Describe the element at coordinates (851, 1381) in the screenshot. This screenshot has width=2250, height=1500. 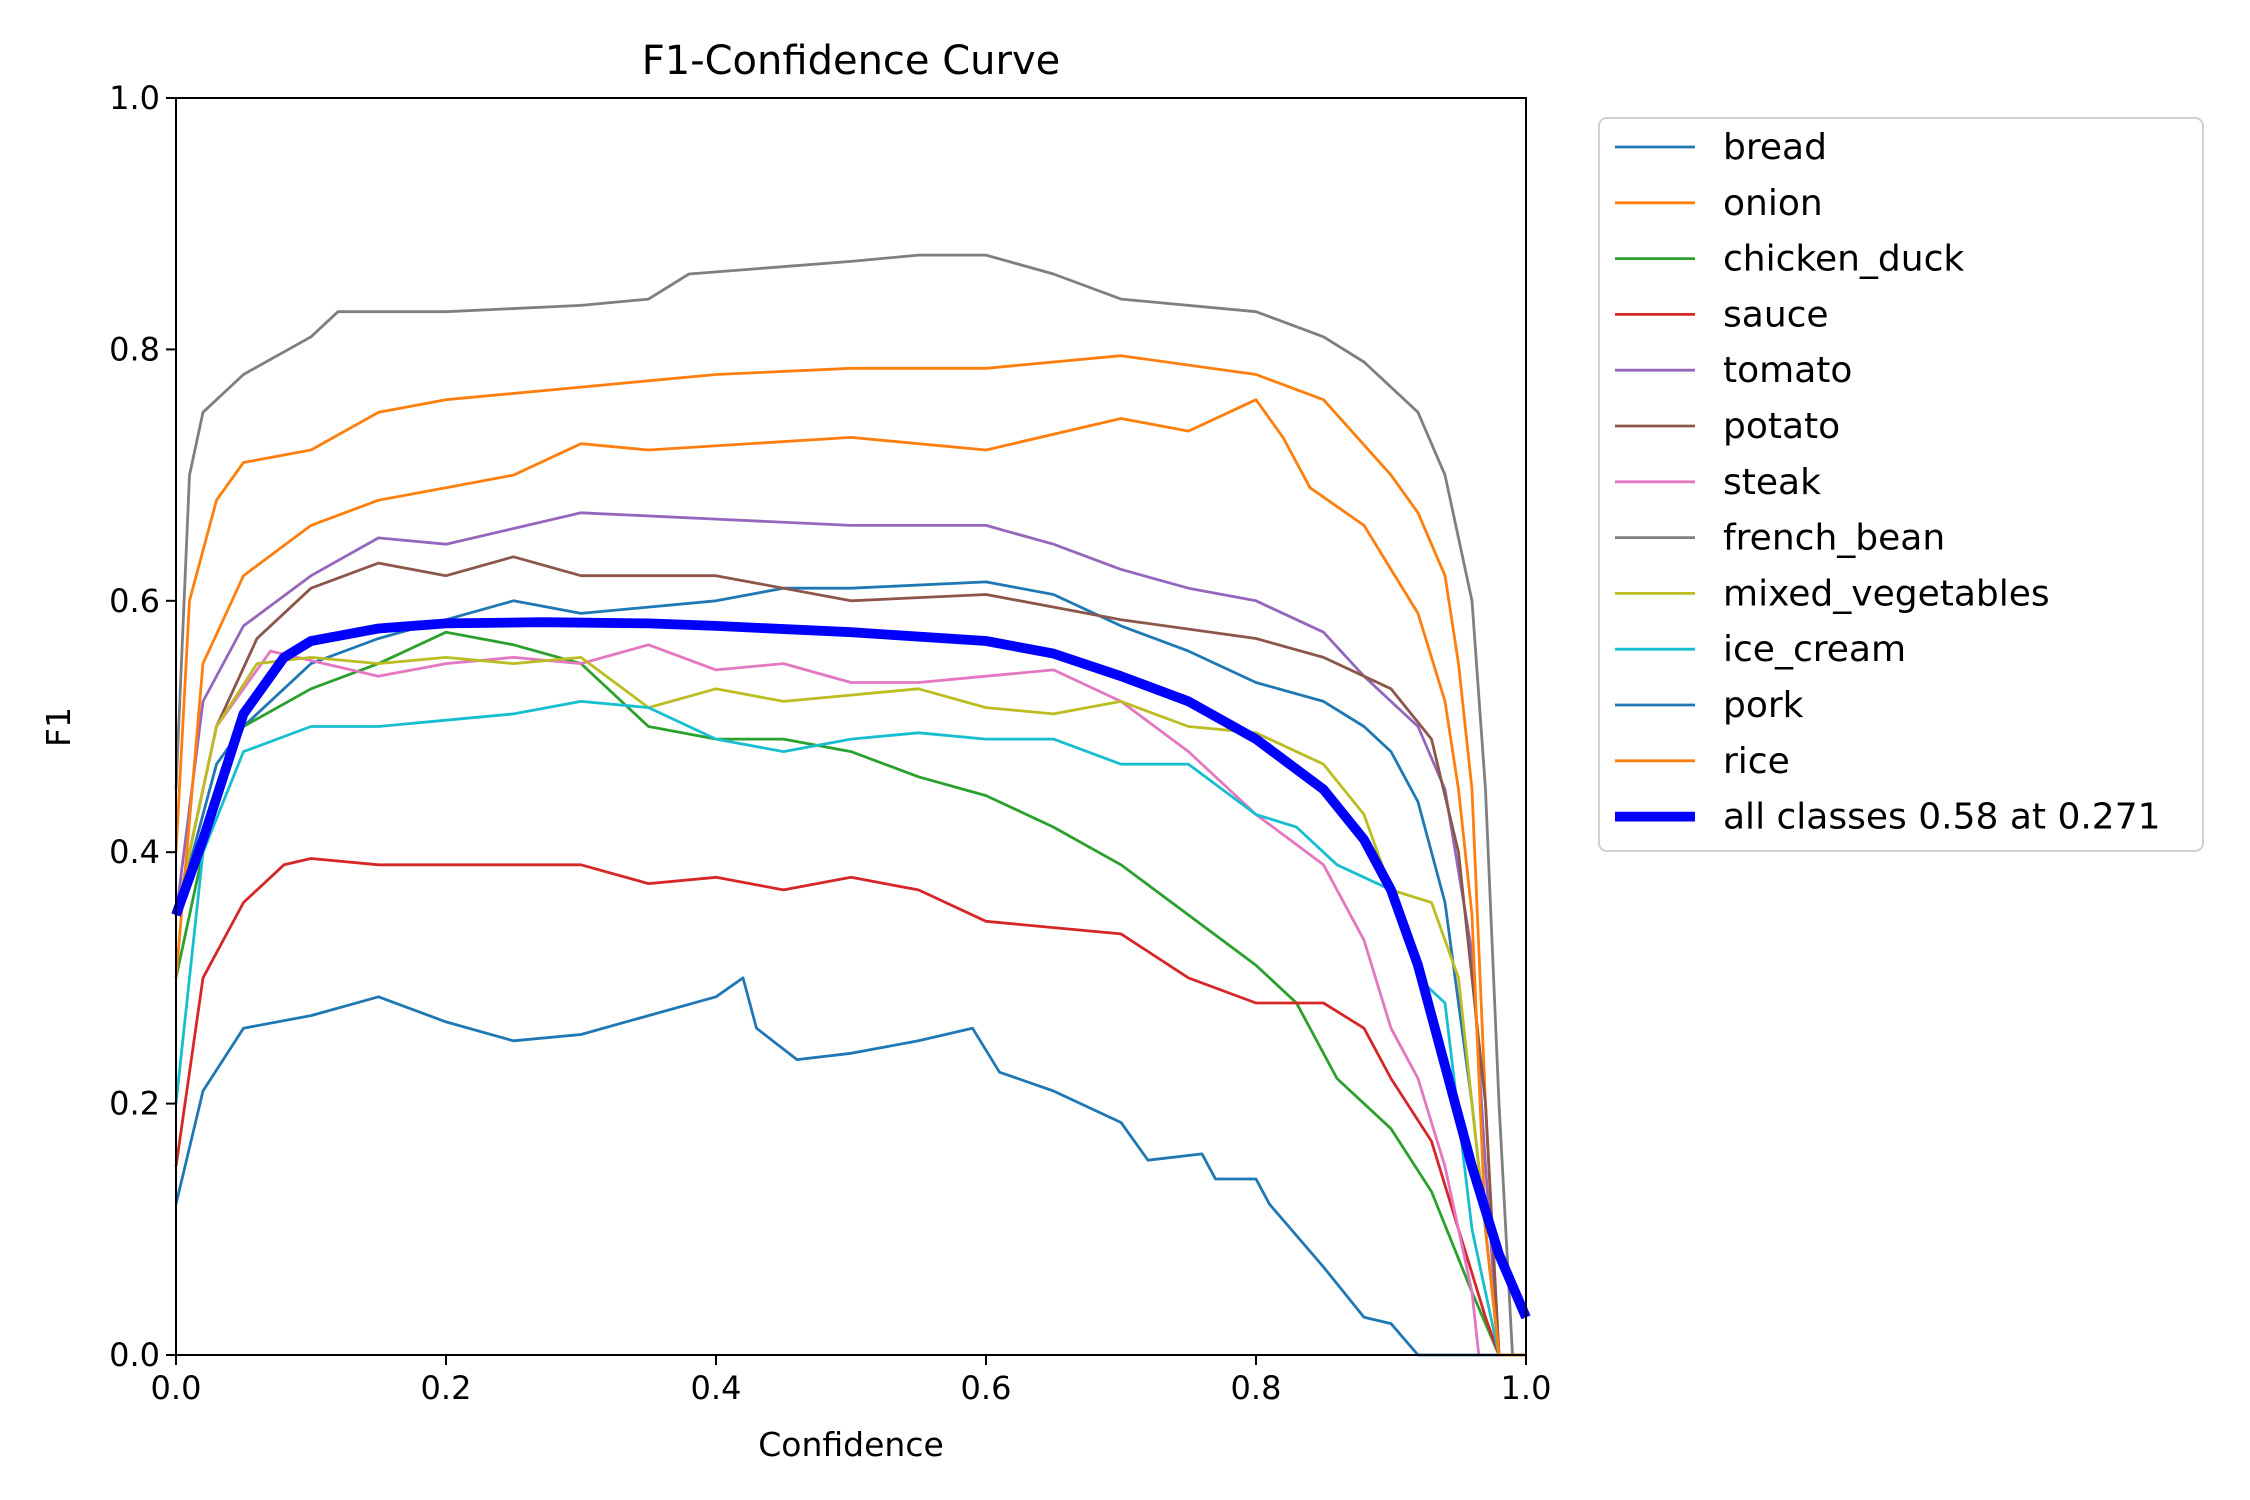
I see `x-axis-ticks: 0.0 0.2 0.4 0.6 0.8 1.0` at that location.